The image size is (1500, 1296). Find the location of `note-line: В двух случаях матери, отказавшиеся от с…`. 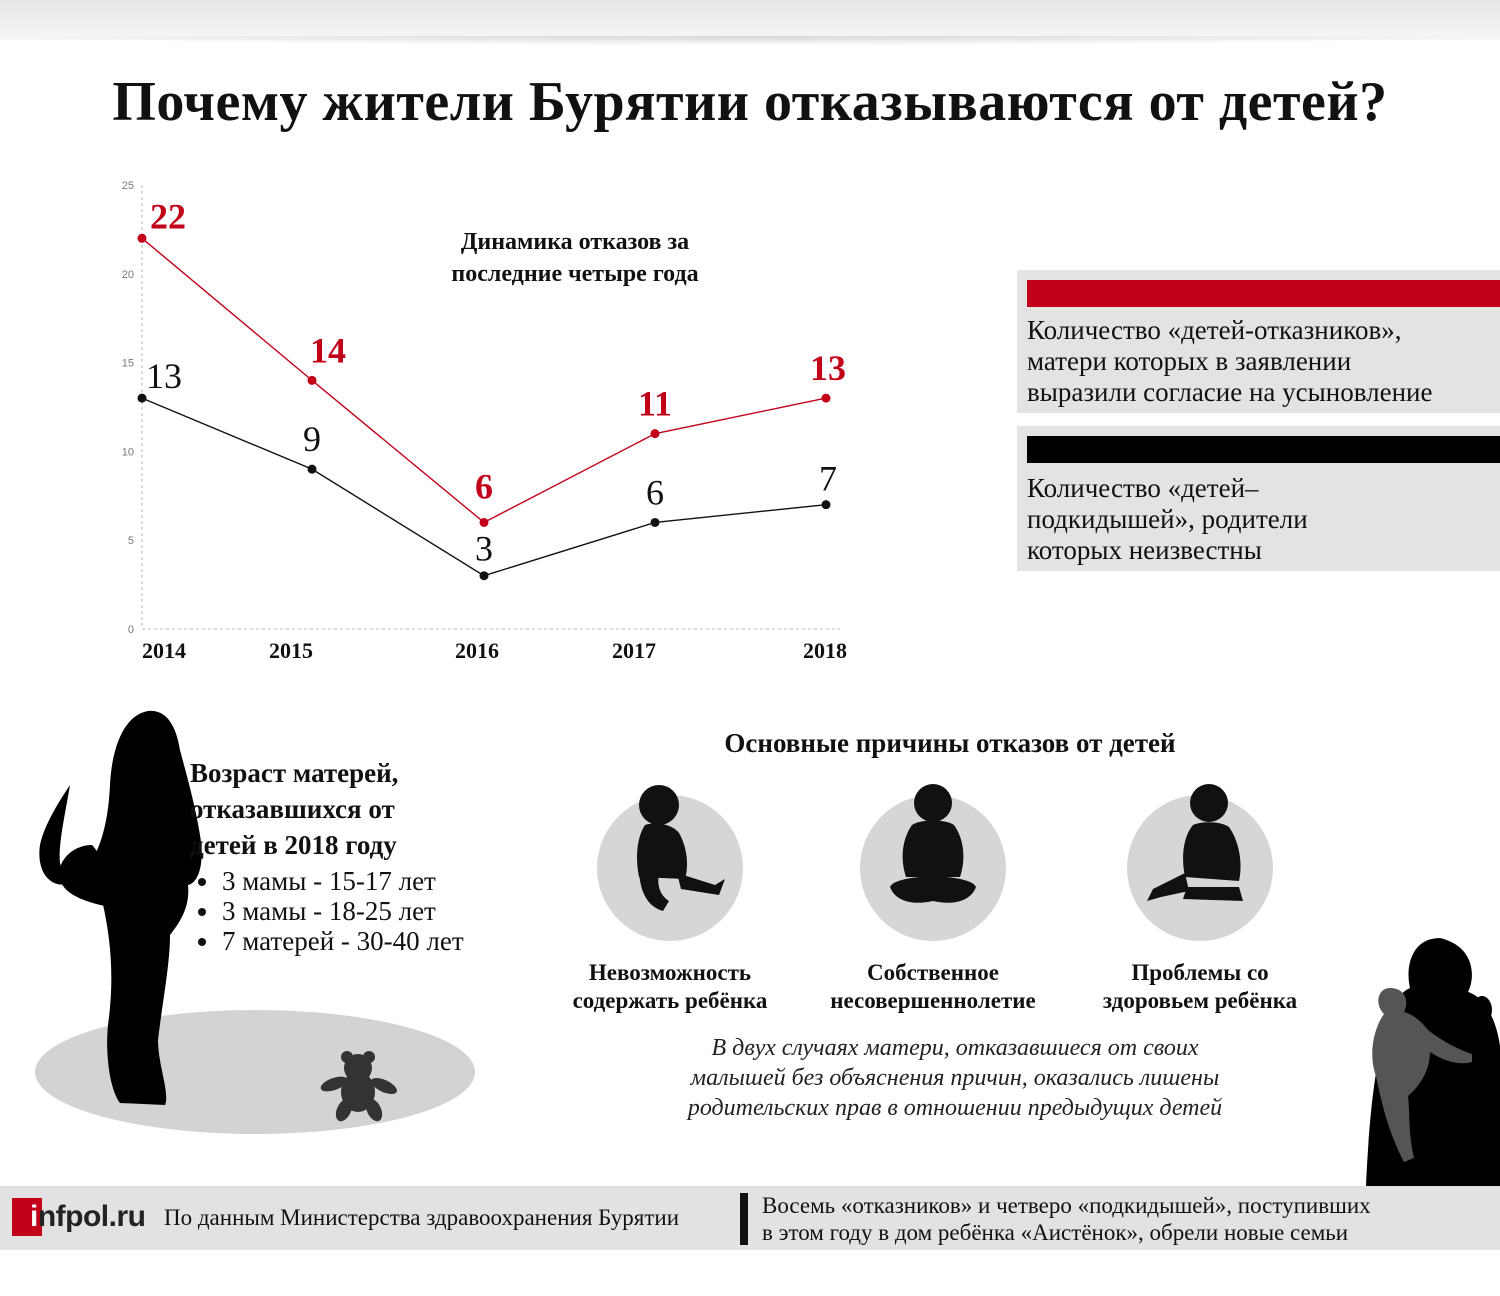

note-line: В двух случаях матери, отказавшиеся от с… is located at coordinates (955, 1048).